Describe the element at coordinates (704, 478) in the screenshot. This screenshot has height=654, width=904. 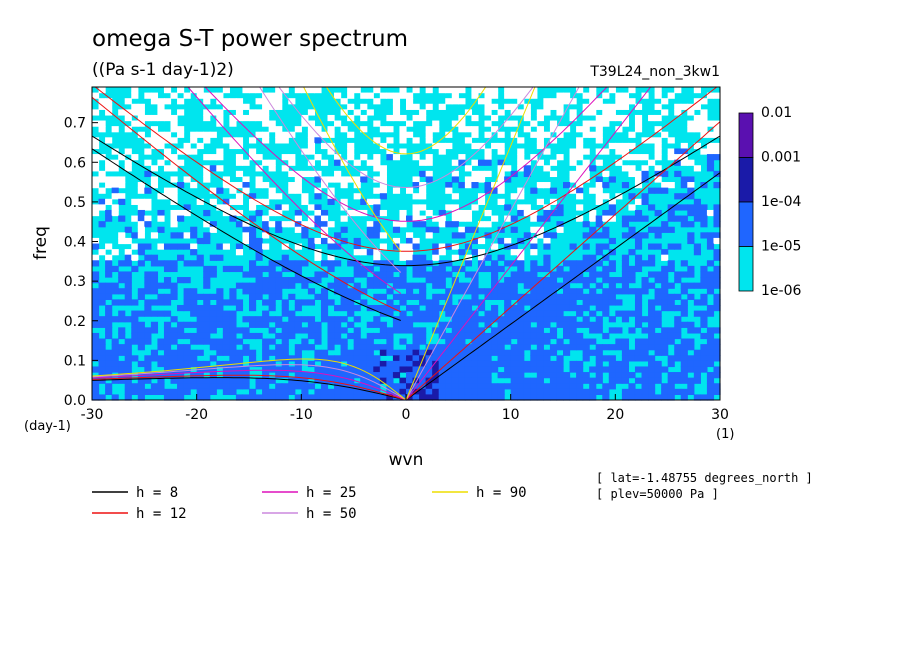
I see `annotation-lat: [ lat=-1.48755 degrees_north ]` at that location.